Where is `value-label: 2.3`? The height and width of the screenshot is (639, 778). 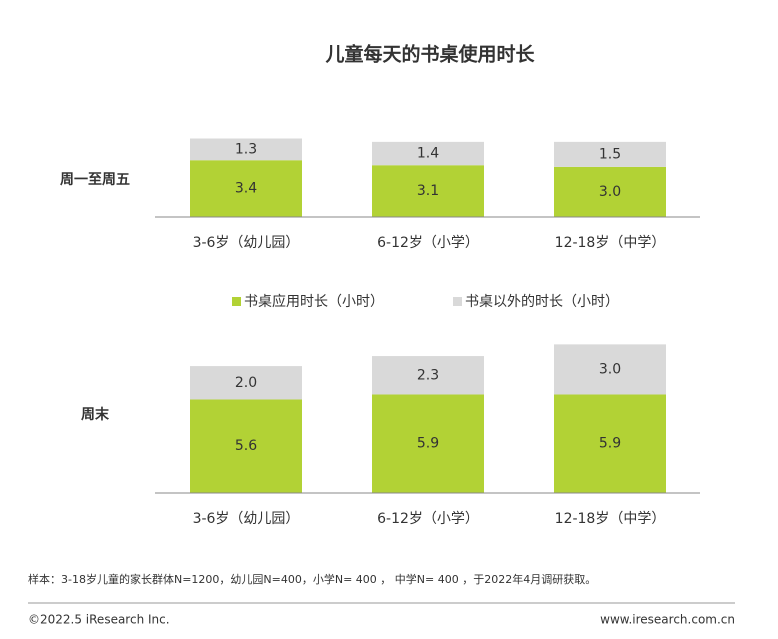 value-label: 2.3 is located at coordinates (428, 375).